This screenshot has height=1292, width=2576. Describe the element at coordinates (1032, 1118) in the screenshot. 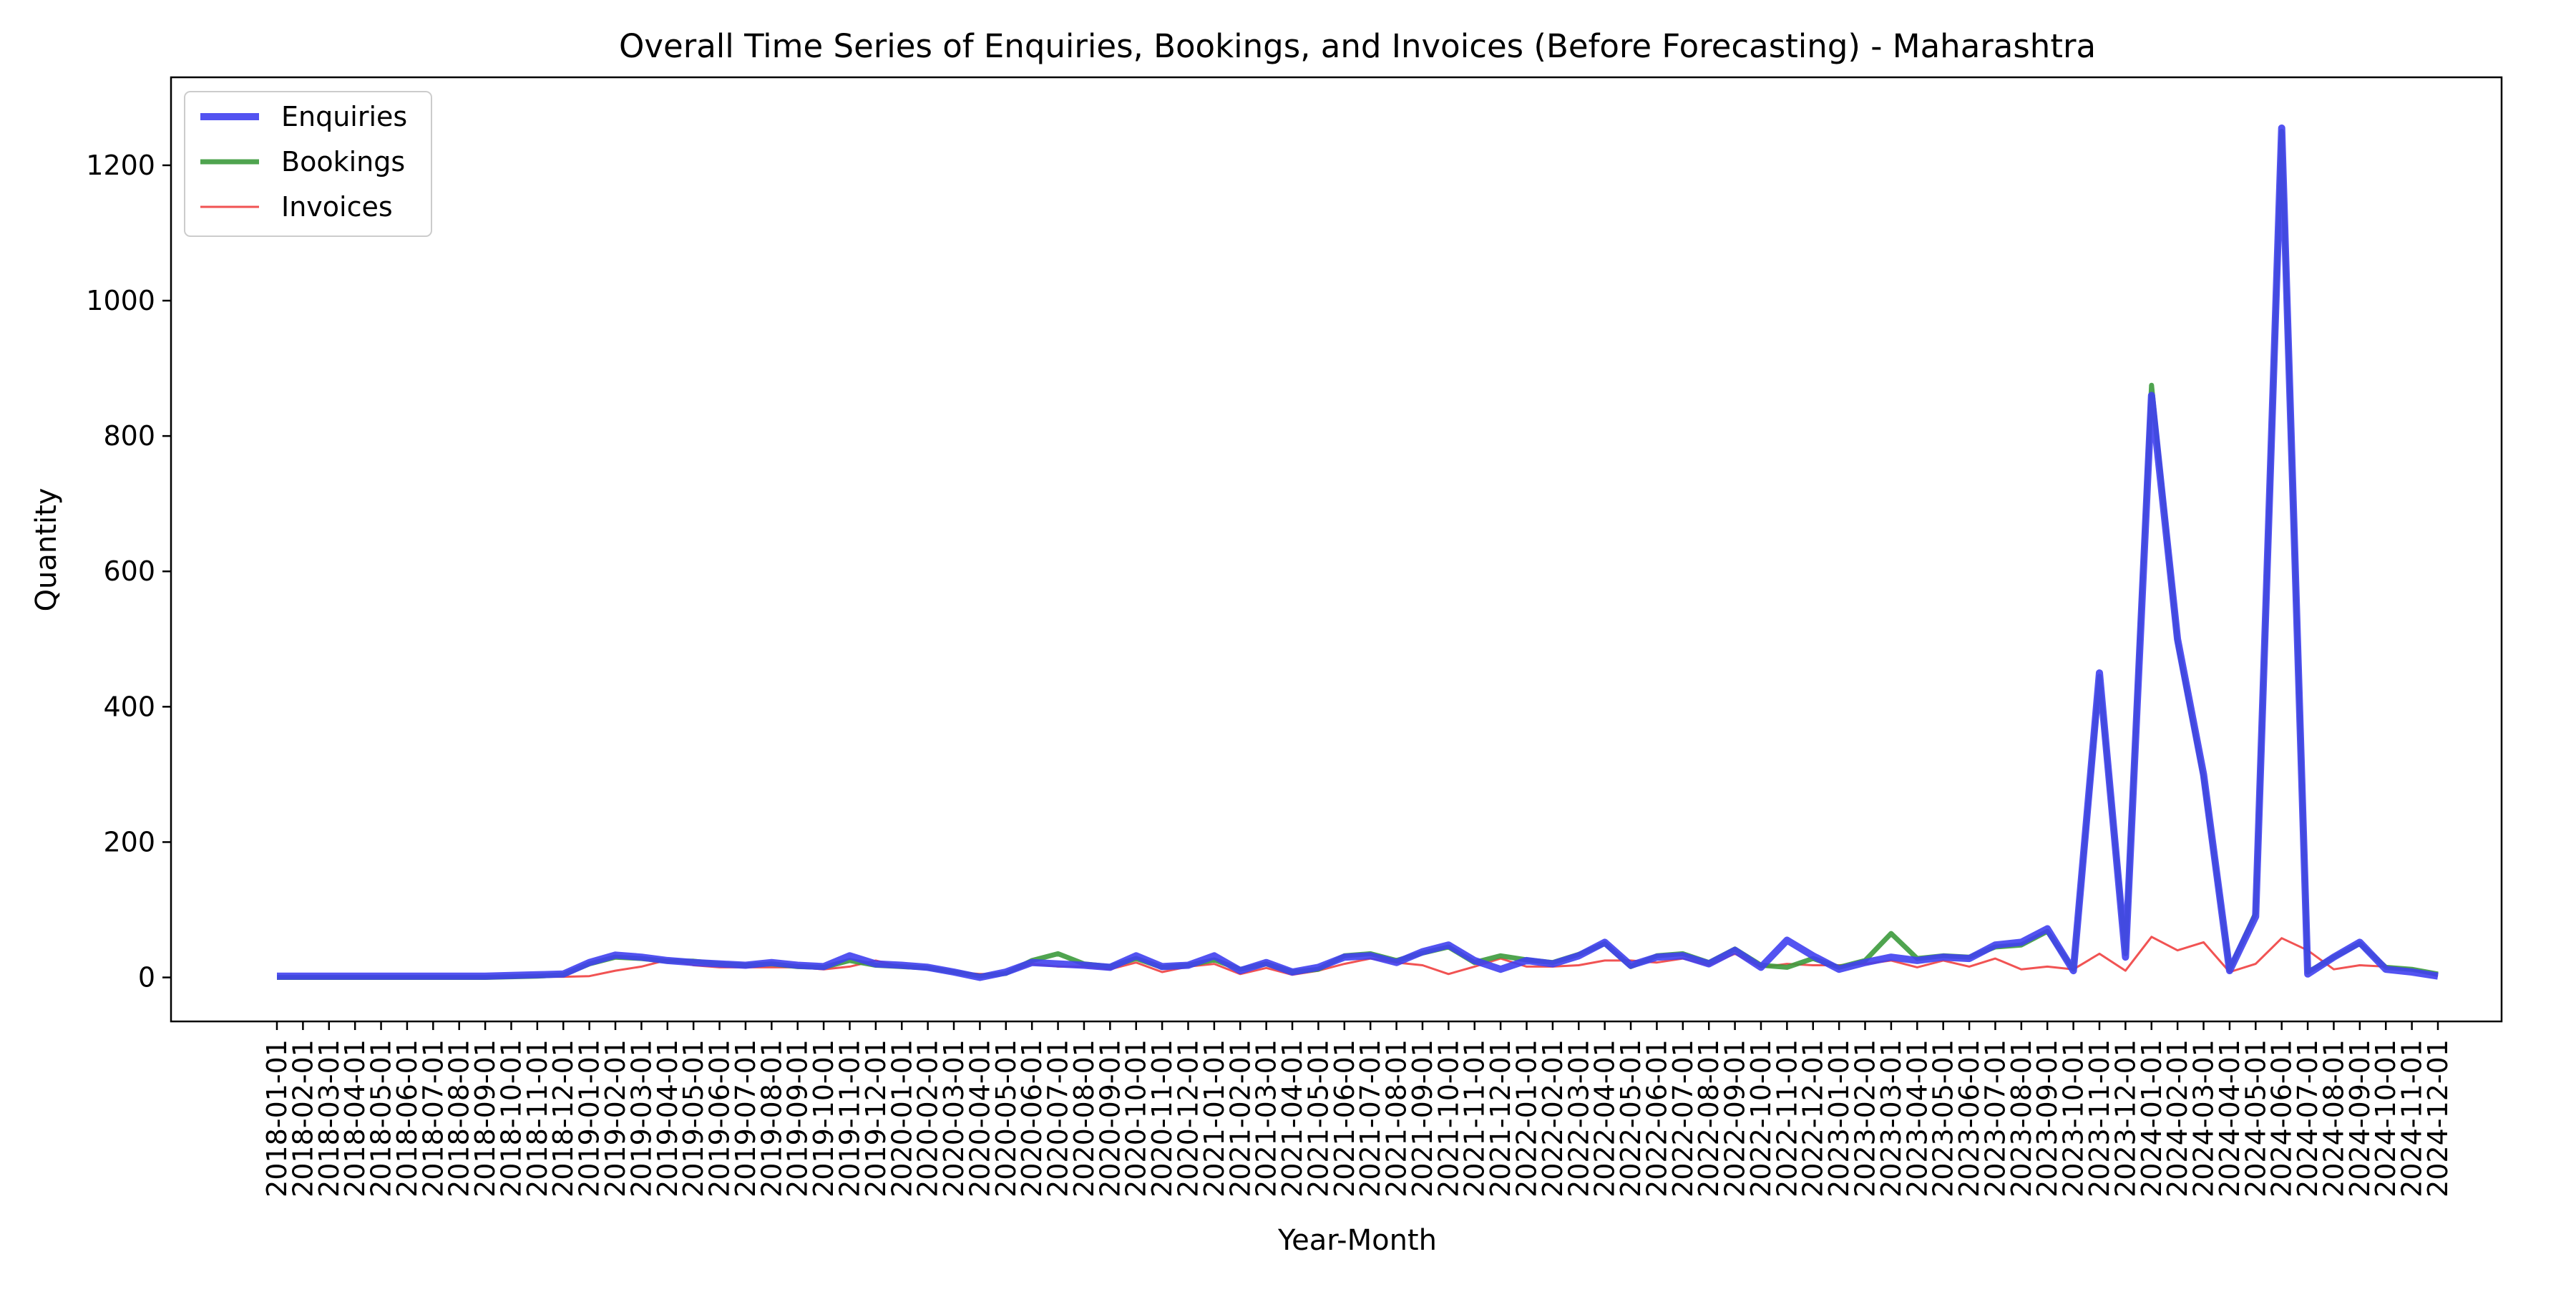

I see `x-tick-label: 2020-06-01` at that location.